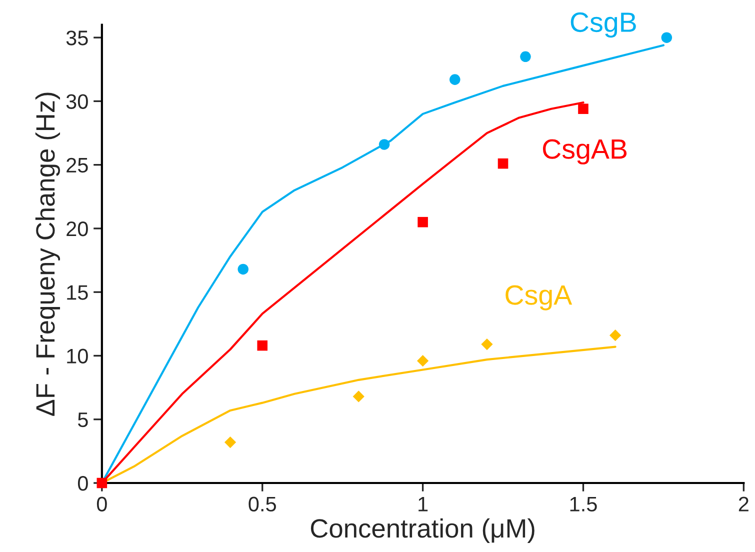 The height and width of the screenshot is (552, 755). I want to click on y-tick-label: 20, so click(77, 228).